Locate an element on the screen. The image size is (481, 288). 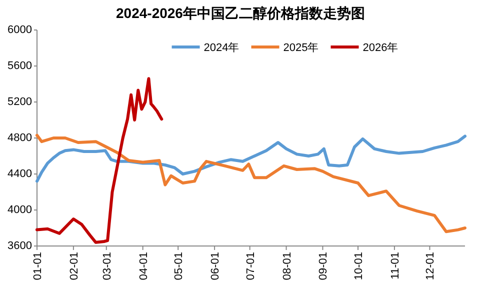
x-tick-label: 02-01 is located at coordinates (74, 266).